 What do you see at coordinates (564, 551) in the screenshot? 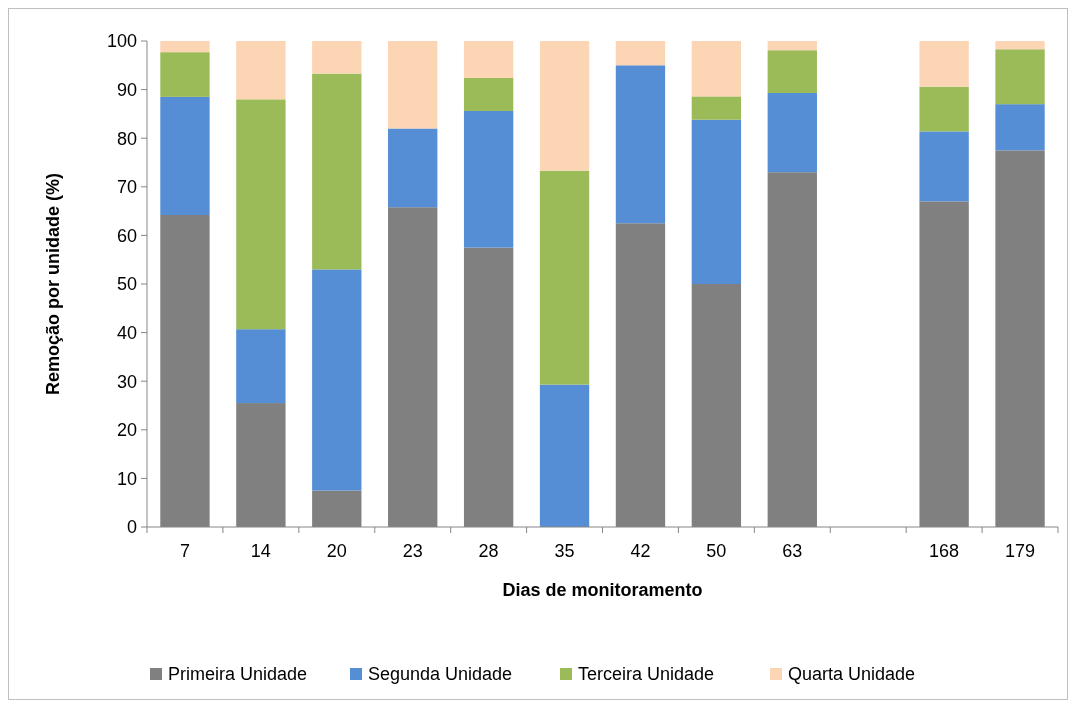
I see `x-tick-label: 35` at bounding box center [564, 551].